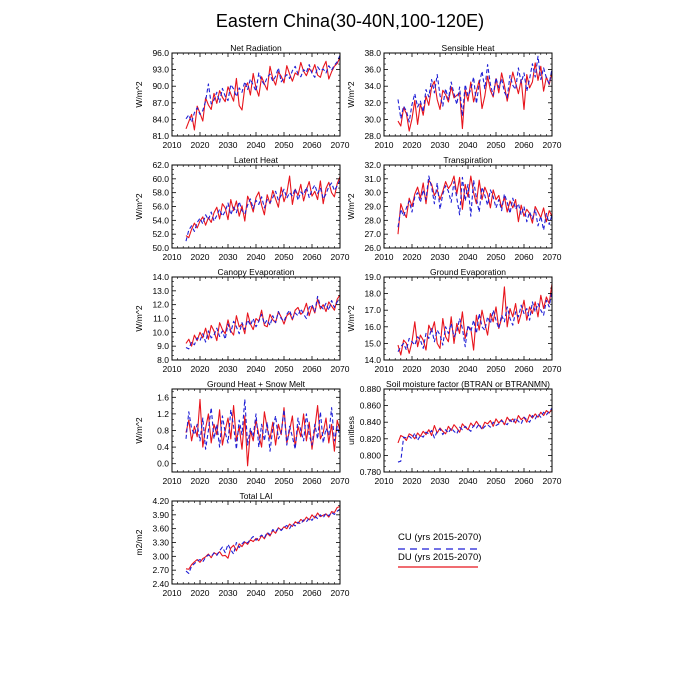 Image resolution: width=700 pixels, height=700 pixels. I want to click on y-tick-label: 1.2, so click(163, 414).